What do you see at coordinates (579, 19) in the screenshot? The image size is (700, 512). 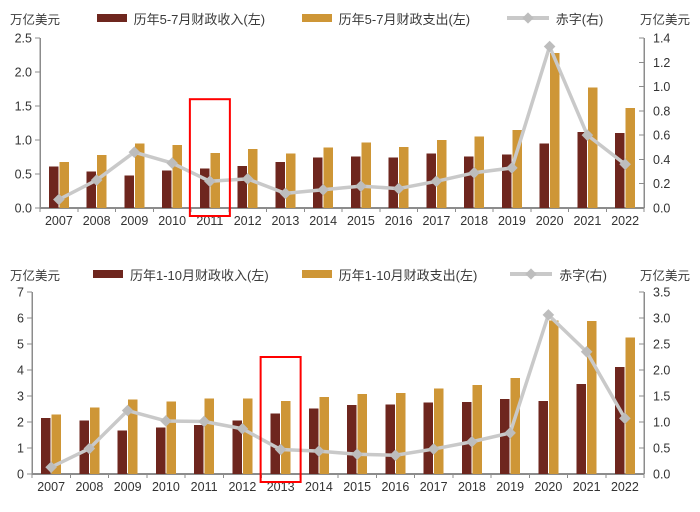 I see `chart1-legend-deficit-label: 赤字(右)` at bounding box center [579, 19].